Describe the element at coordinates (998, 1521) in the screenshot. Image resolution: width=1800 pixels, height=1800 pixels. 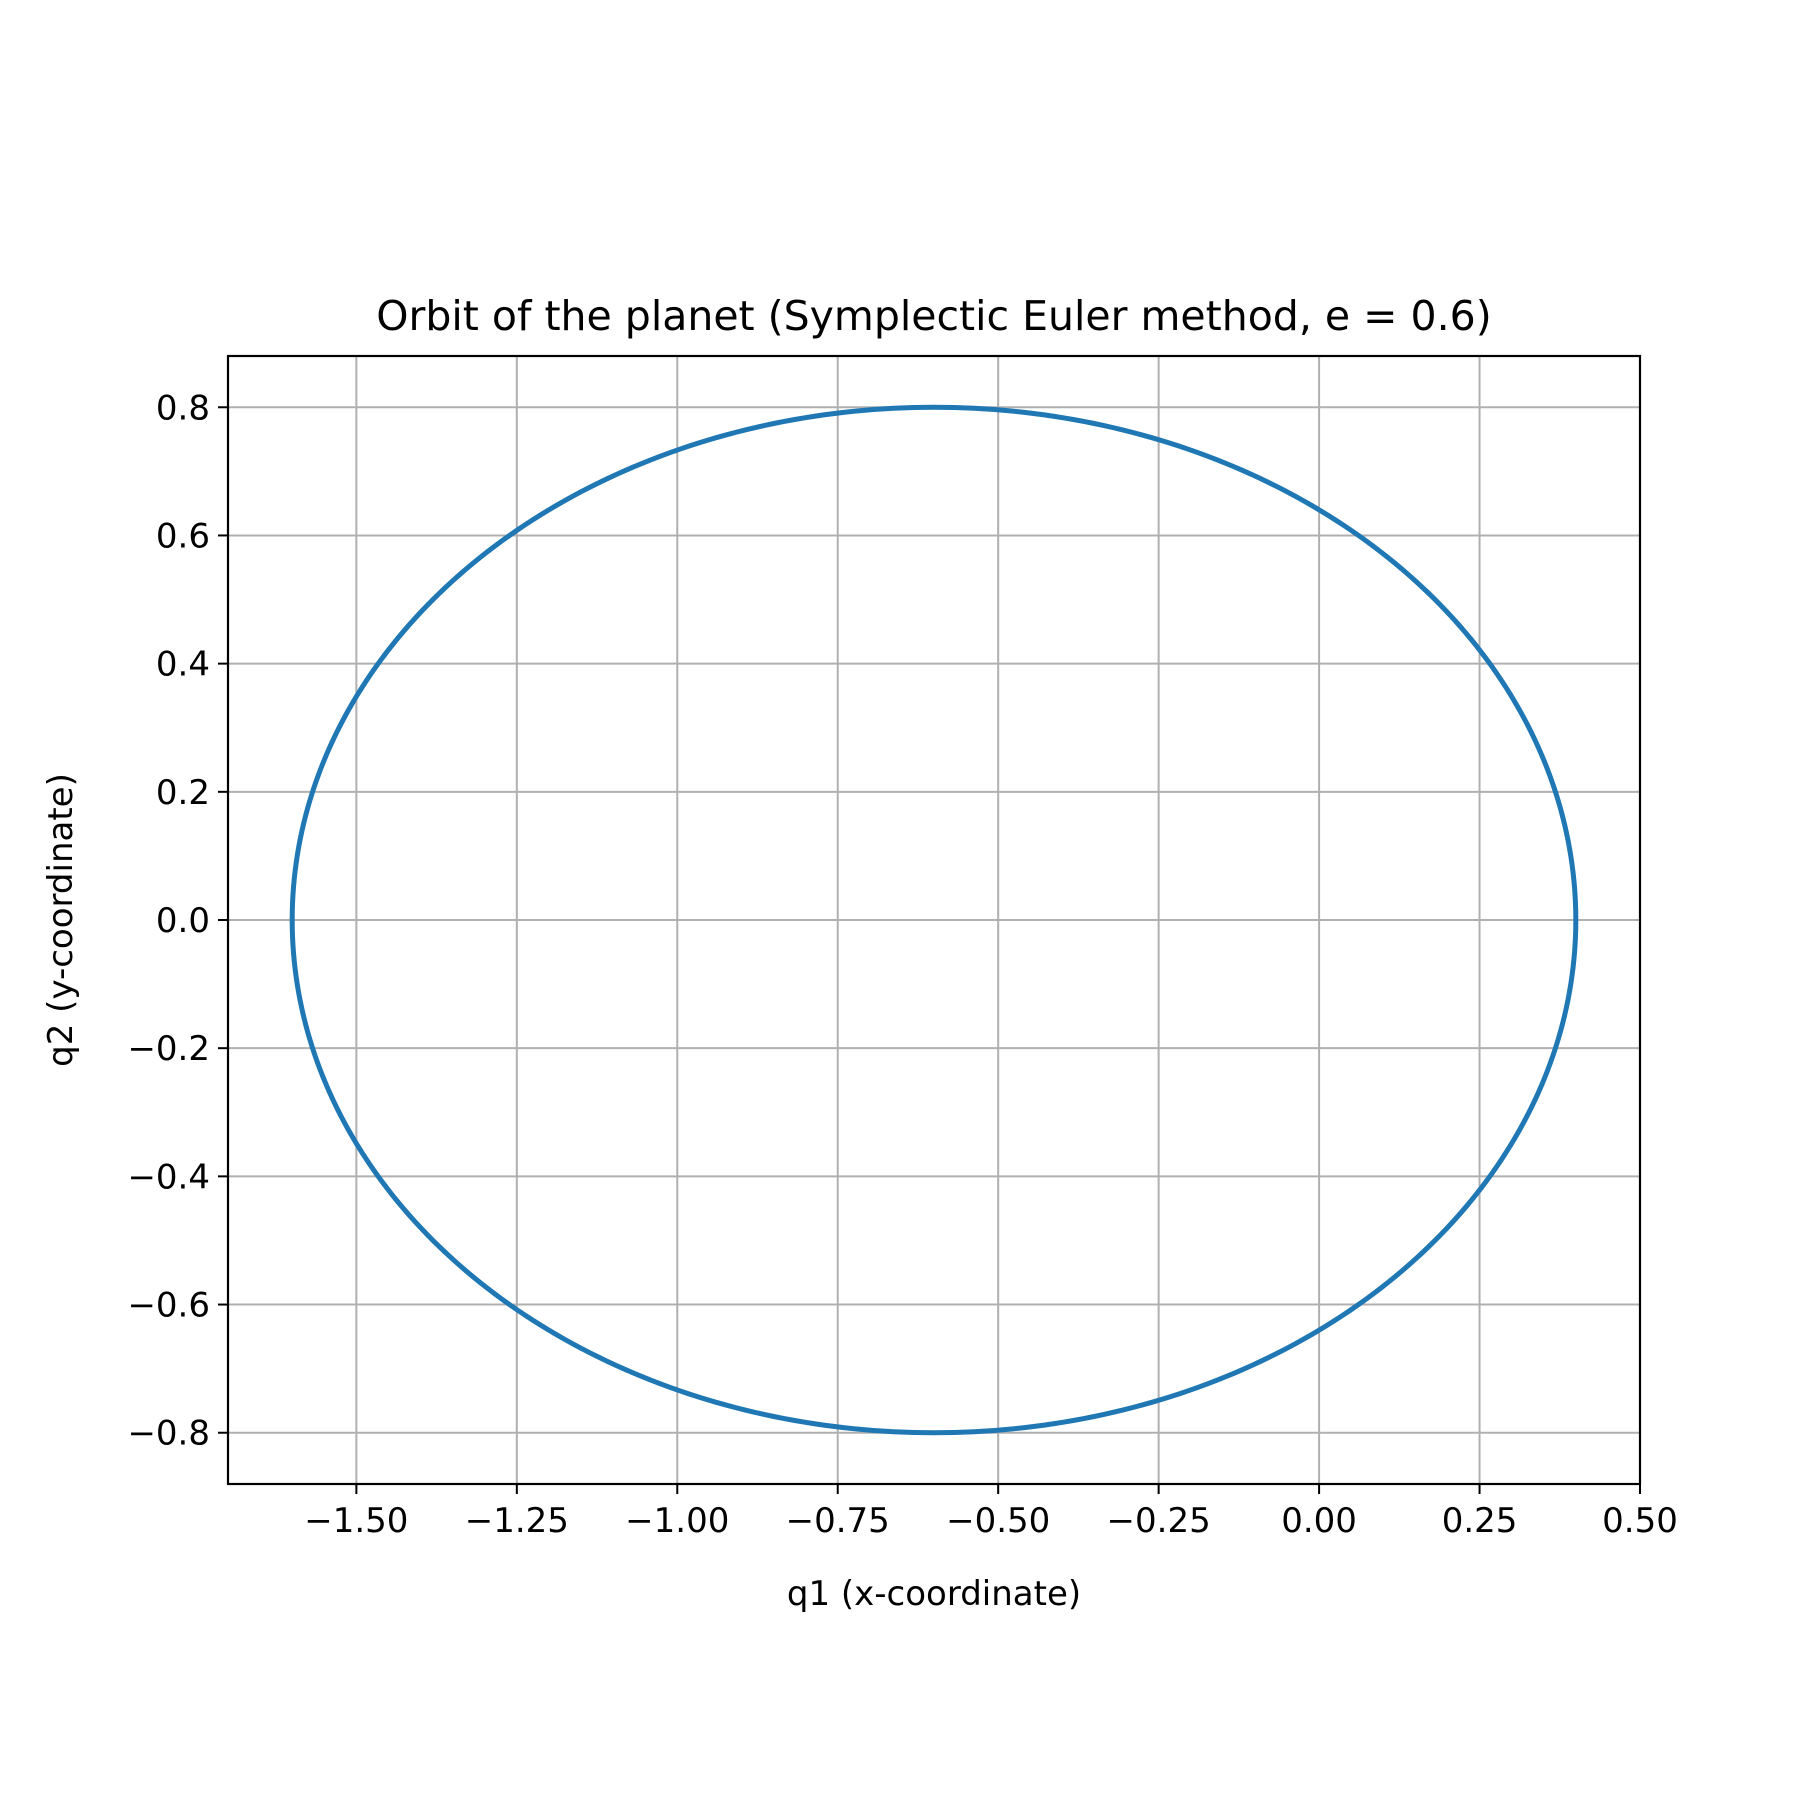
I see `x-tick-label: −0.50` at that location.